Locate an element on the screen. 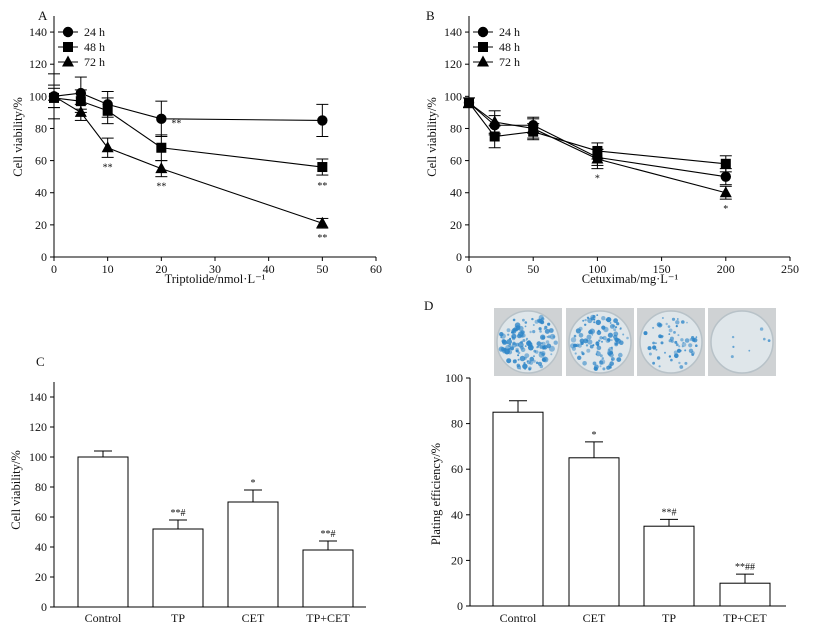 The image size is (816, 638). panel-c-category-label: CET is located at coordinates (253, 618).